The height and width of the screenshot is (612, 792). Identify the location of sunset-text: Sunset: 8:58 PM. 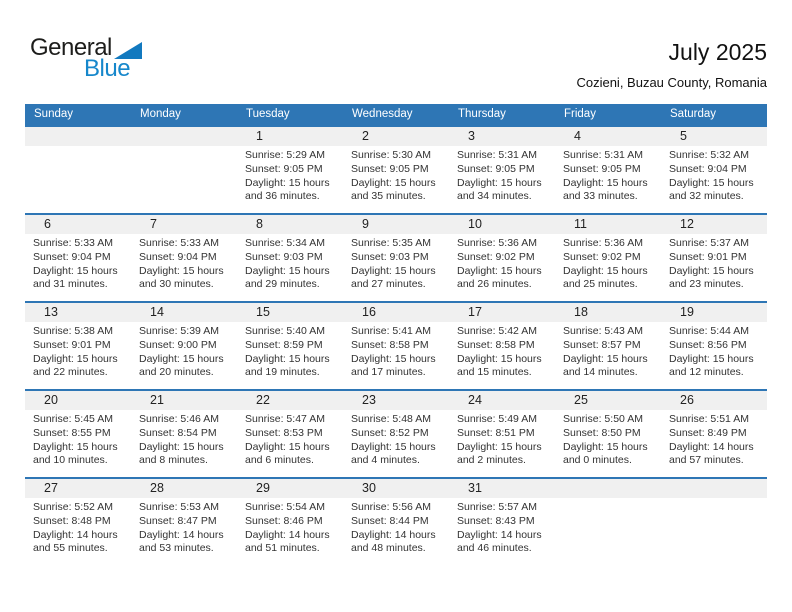
(390, 344).